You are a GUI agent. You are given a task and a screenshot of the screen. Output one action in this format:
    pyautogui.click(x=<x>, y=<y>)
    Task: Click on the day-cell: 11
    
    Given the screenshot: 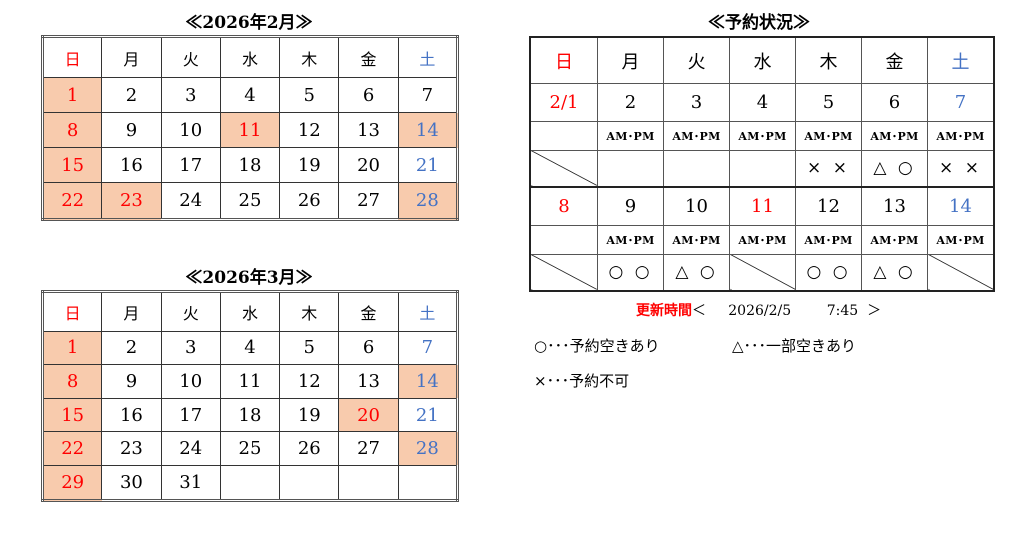 What is the action you would take?
    pyautogui.click(x=250, y=130)
    